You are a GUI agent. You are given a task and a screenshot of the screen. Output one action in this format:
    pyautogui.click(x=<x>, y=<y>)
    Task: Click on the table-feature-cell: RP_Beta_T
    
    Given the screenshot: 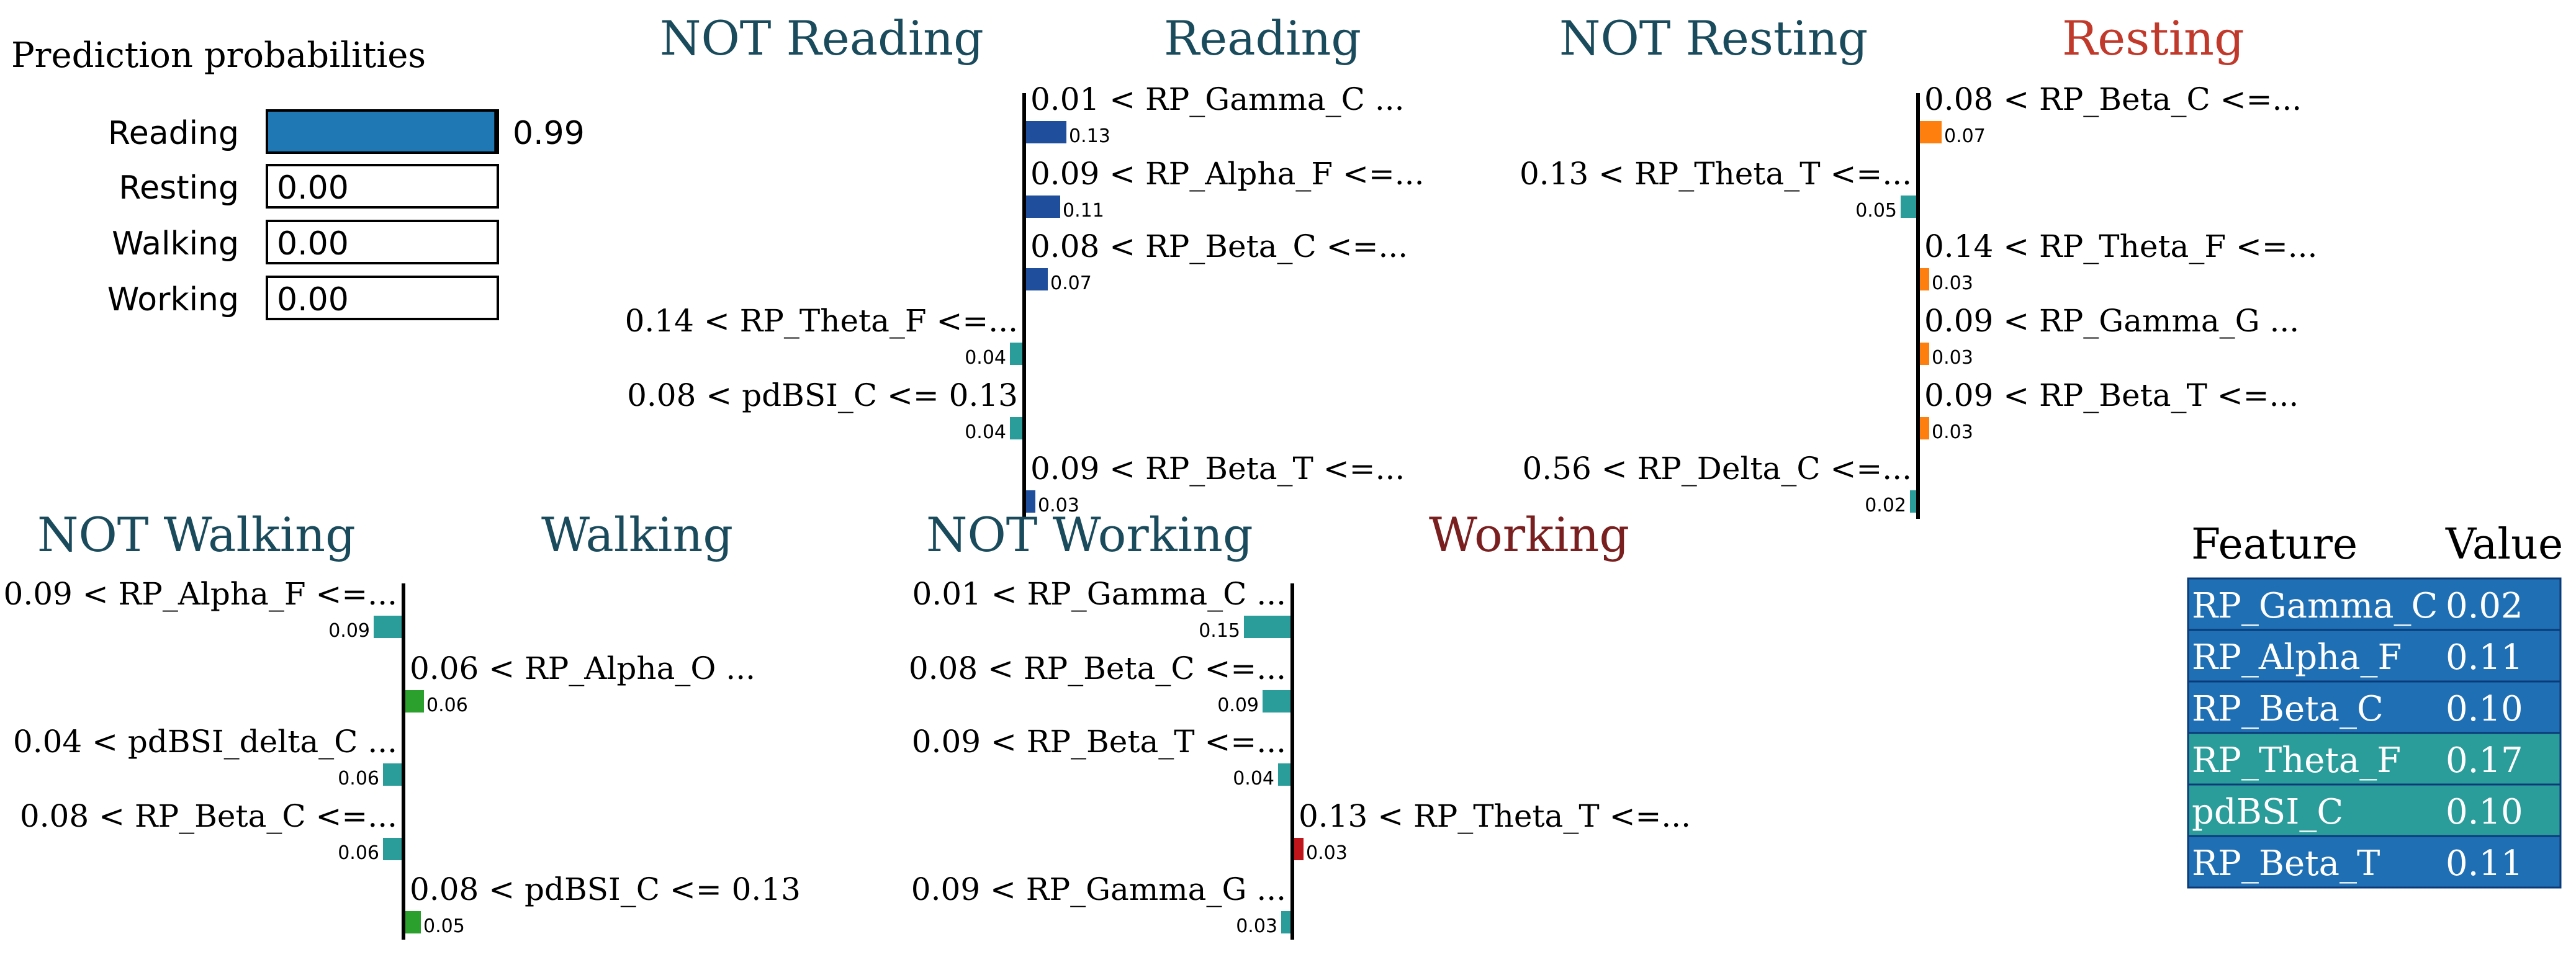 What is the action you would take?
    pyautogui.click(x=2286, y=863)
    